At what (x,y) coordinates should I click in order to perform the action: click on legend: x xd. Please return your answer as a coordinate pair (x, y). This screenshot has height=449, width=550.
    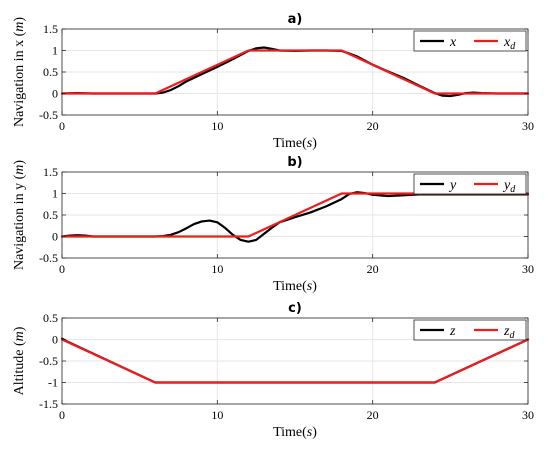
    Looking at the image, I should click on (470, 41).